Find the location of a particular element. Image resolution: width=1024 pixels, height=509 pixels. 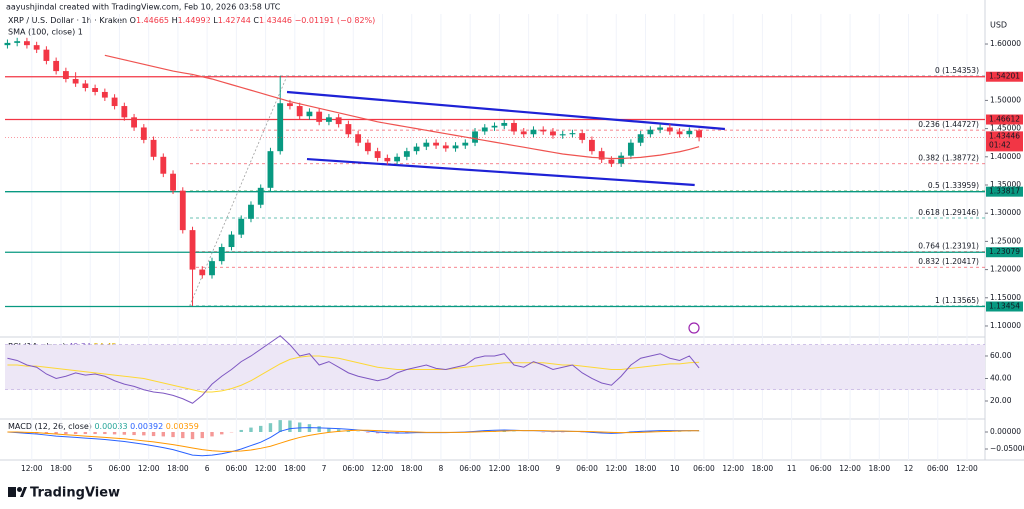

brand-name: TradingView is located at coordinates (75, 493).